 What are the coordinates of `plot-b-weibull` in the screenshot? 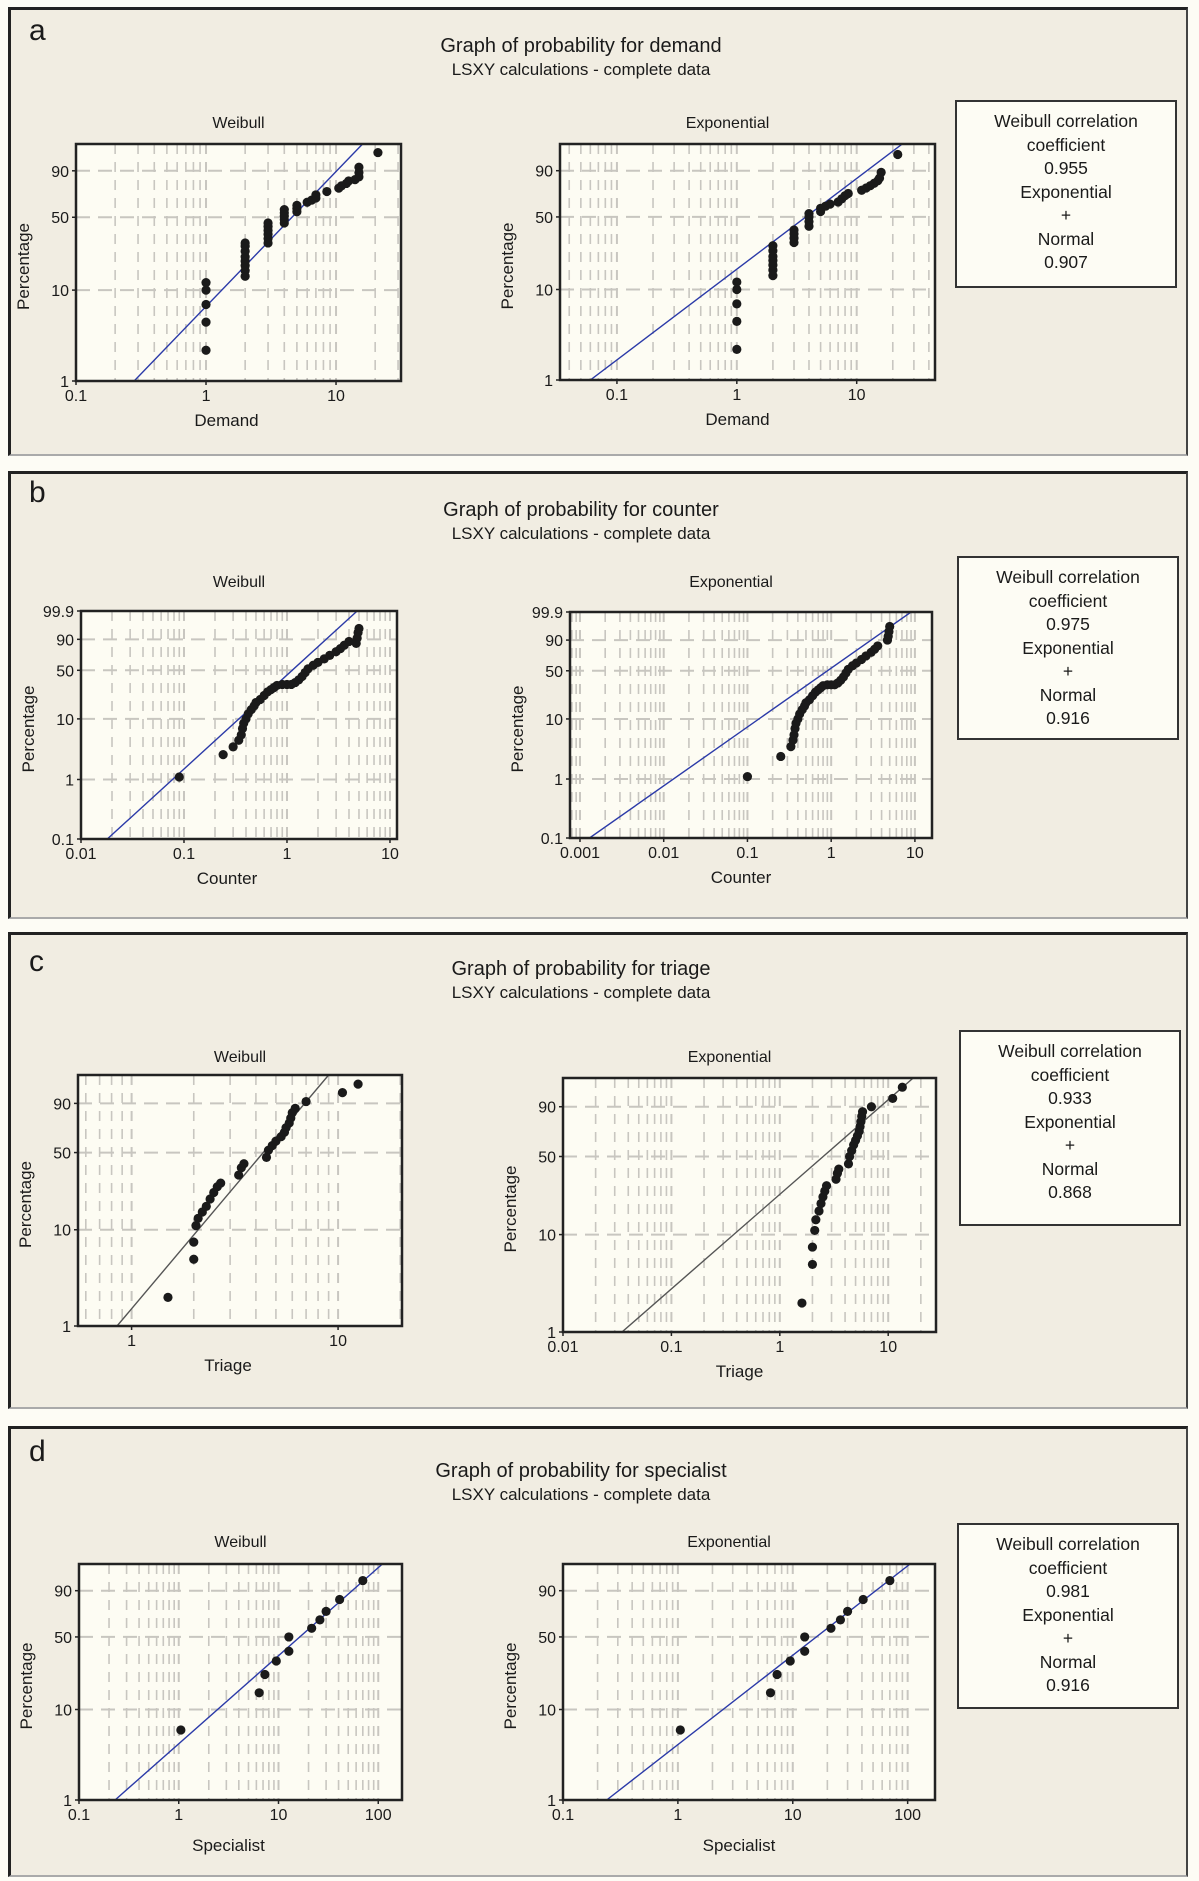 It's located at (238, 726).